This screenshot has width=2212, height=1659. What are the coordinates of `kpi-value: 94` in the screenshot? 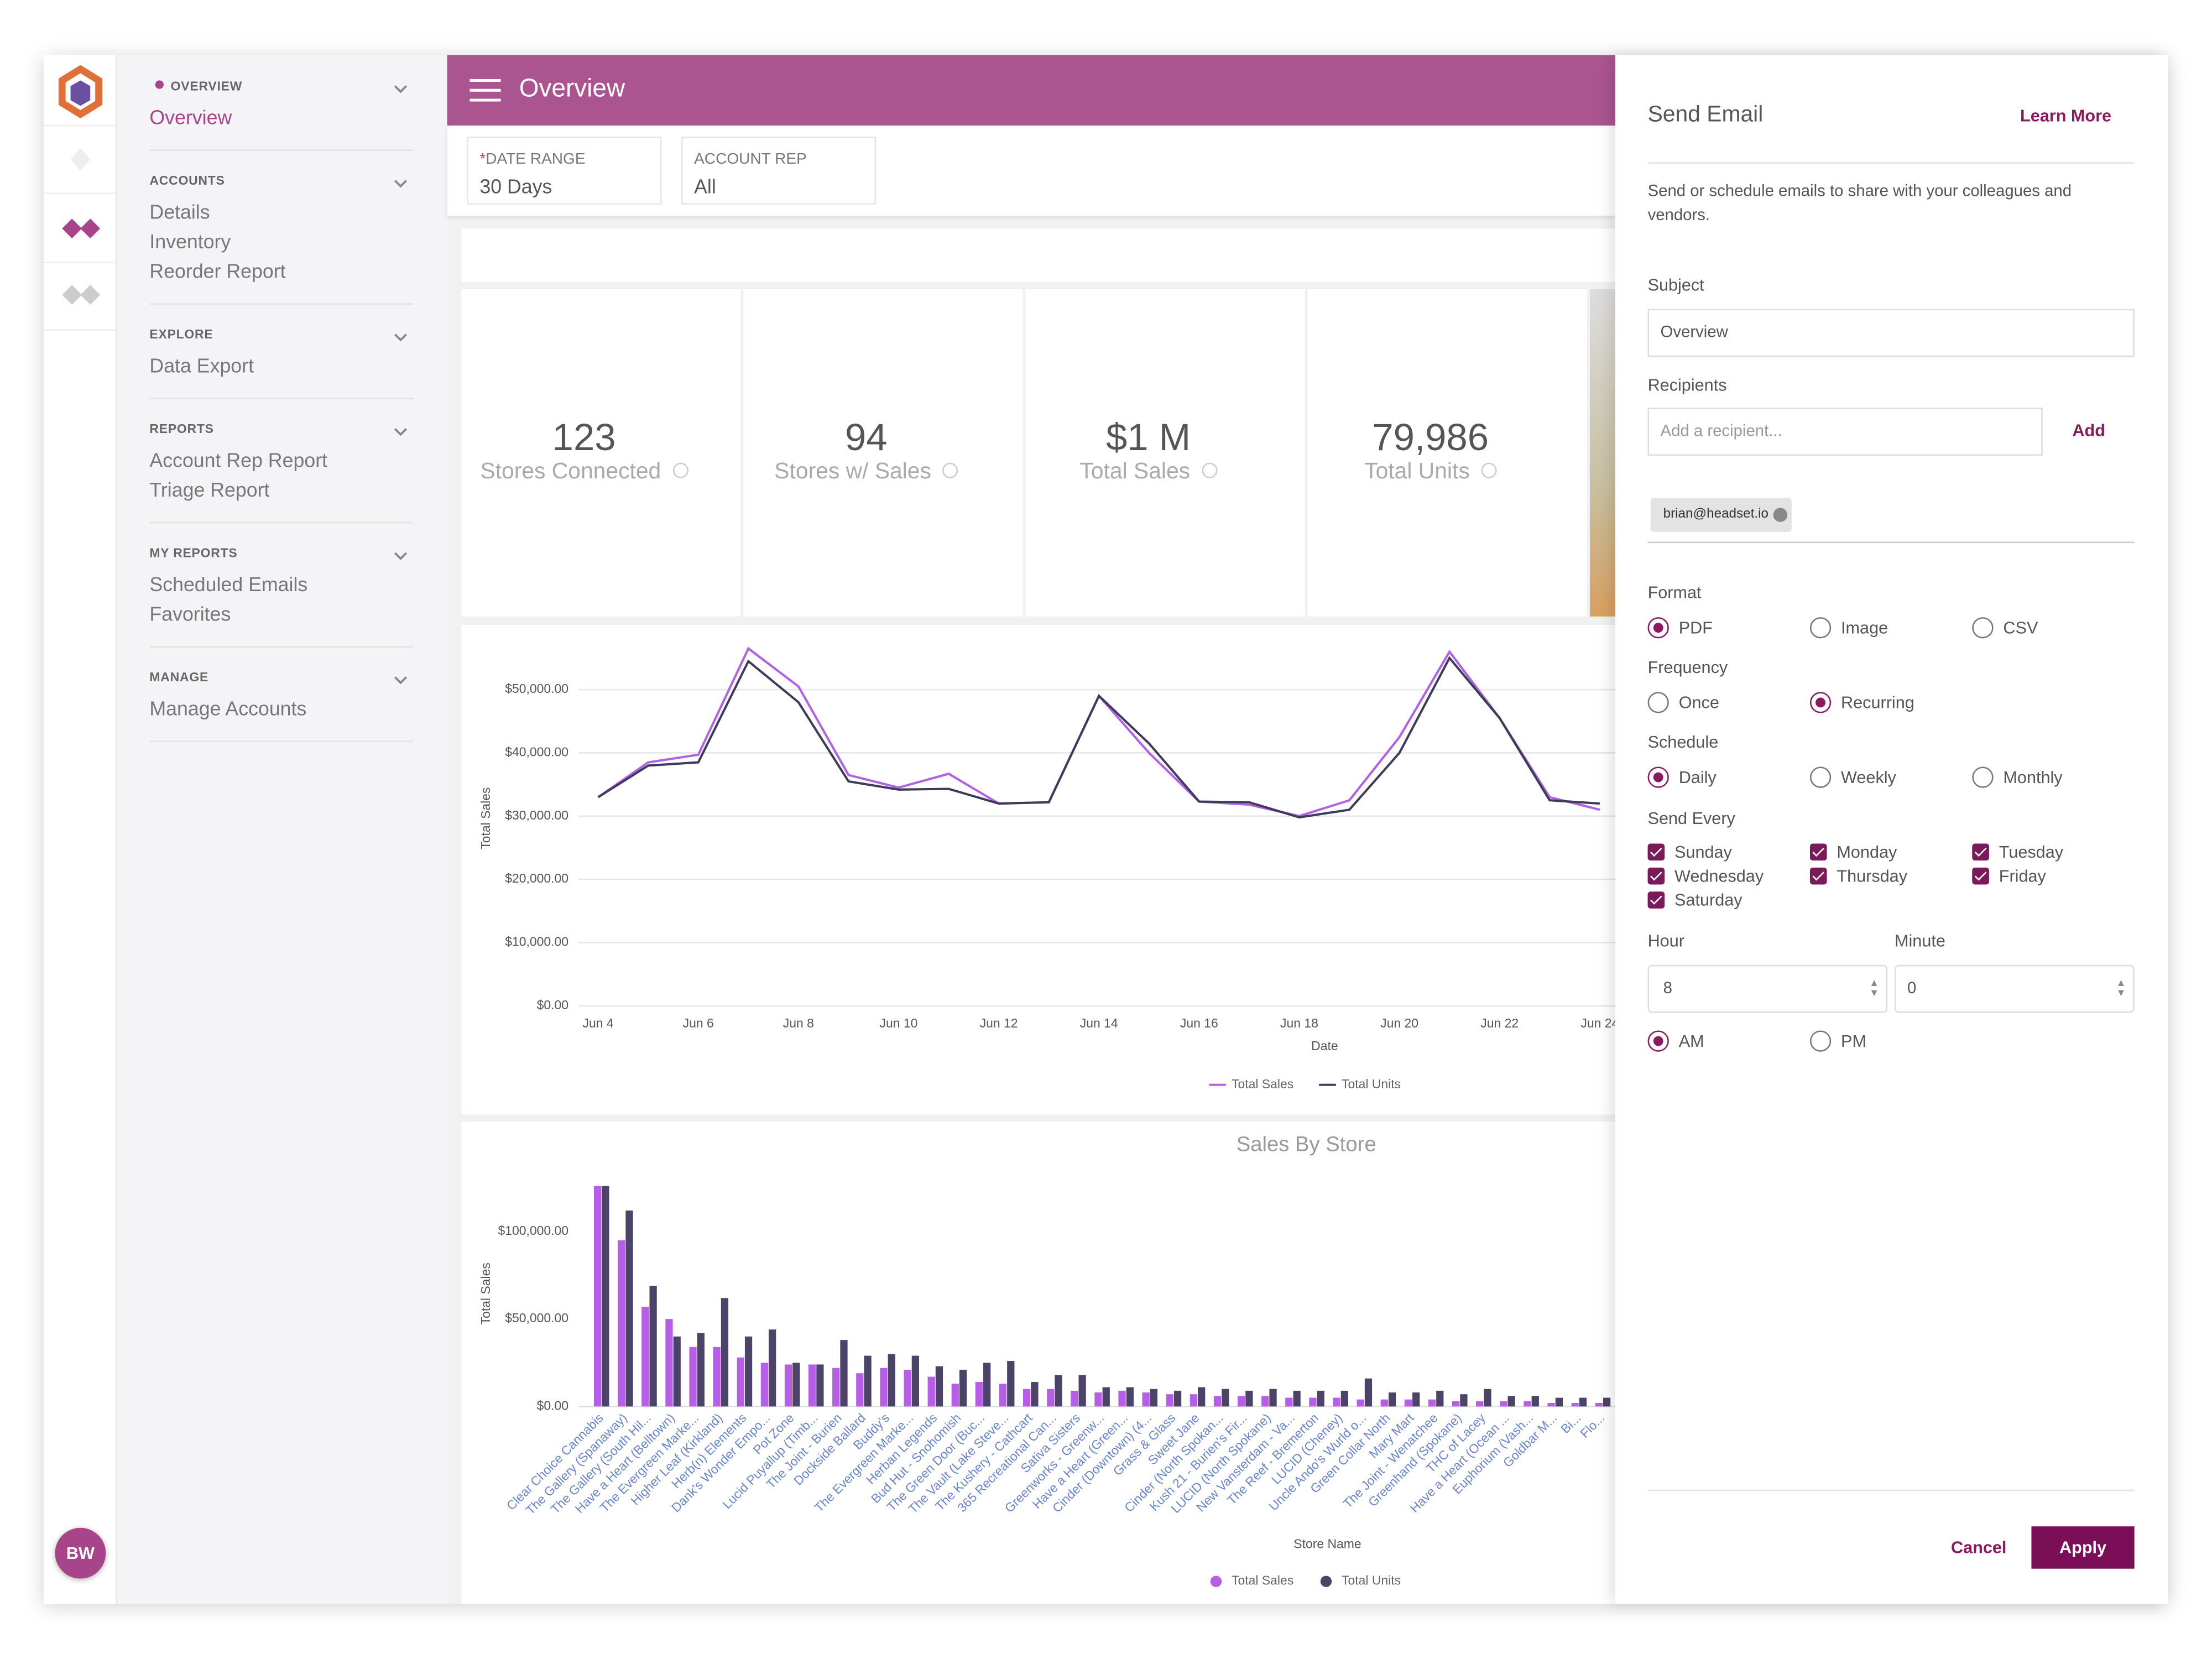 It's located at (866, 437).